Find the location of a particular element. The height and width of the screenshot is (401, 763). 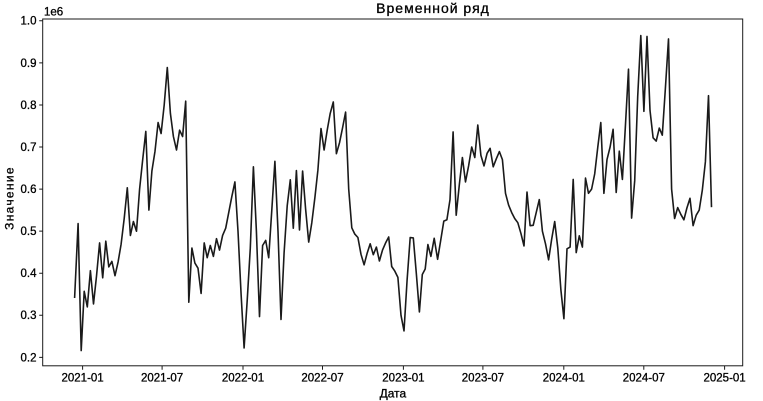

svg-text: Временной ряд is located at coordinates (433, 8).